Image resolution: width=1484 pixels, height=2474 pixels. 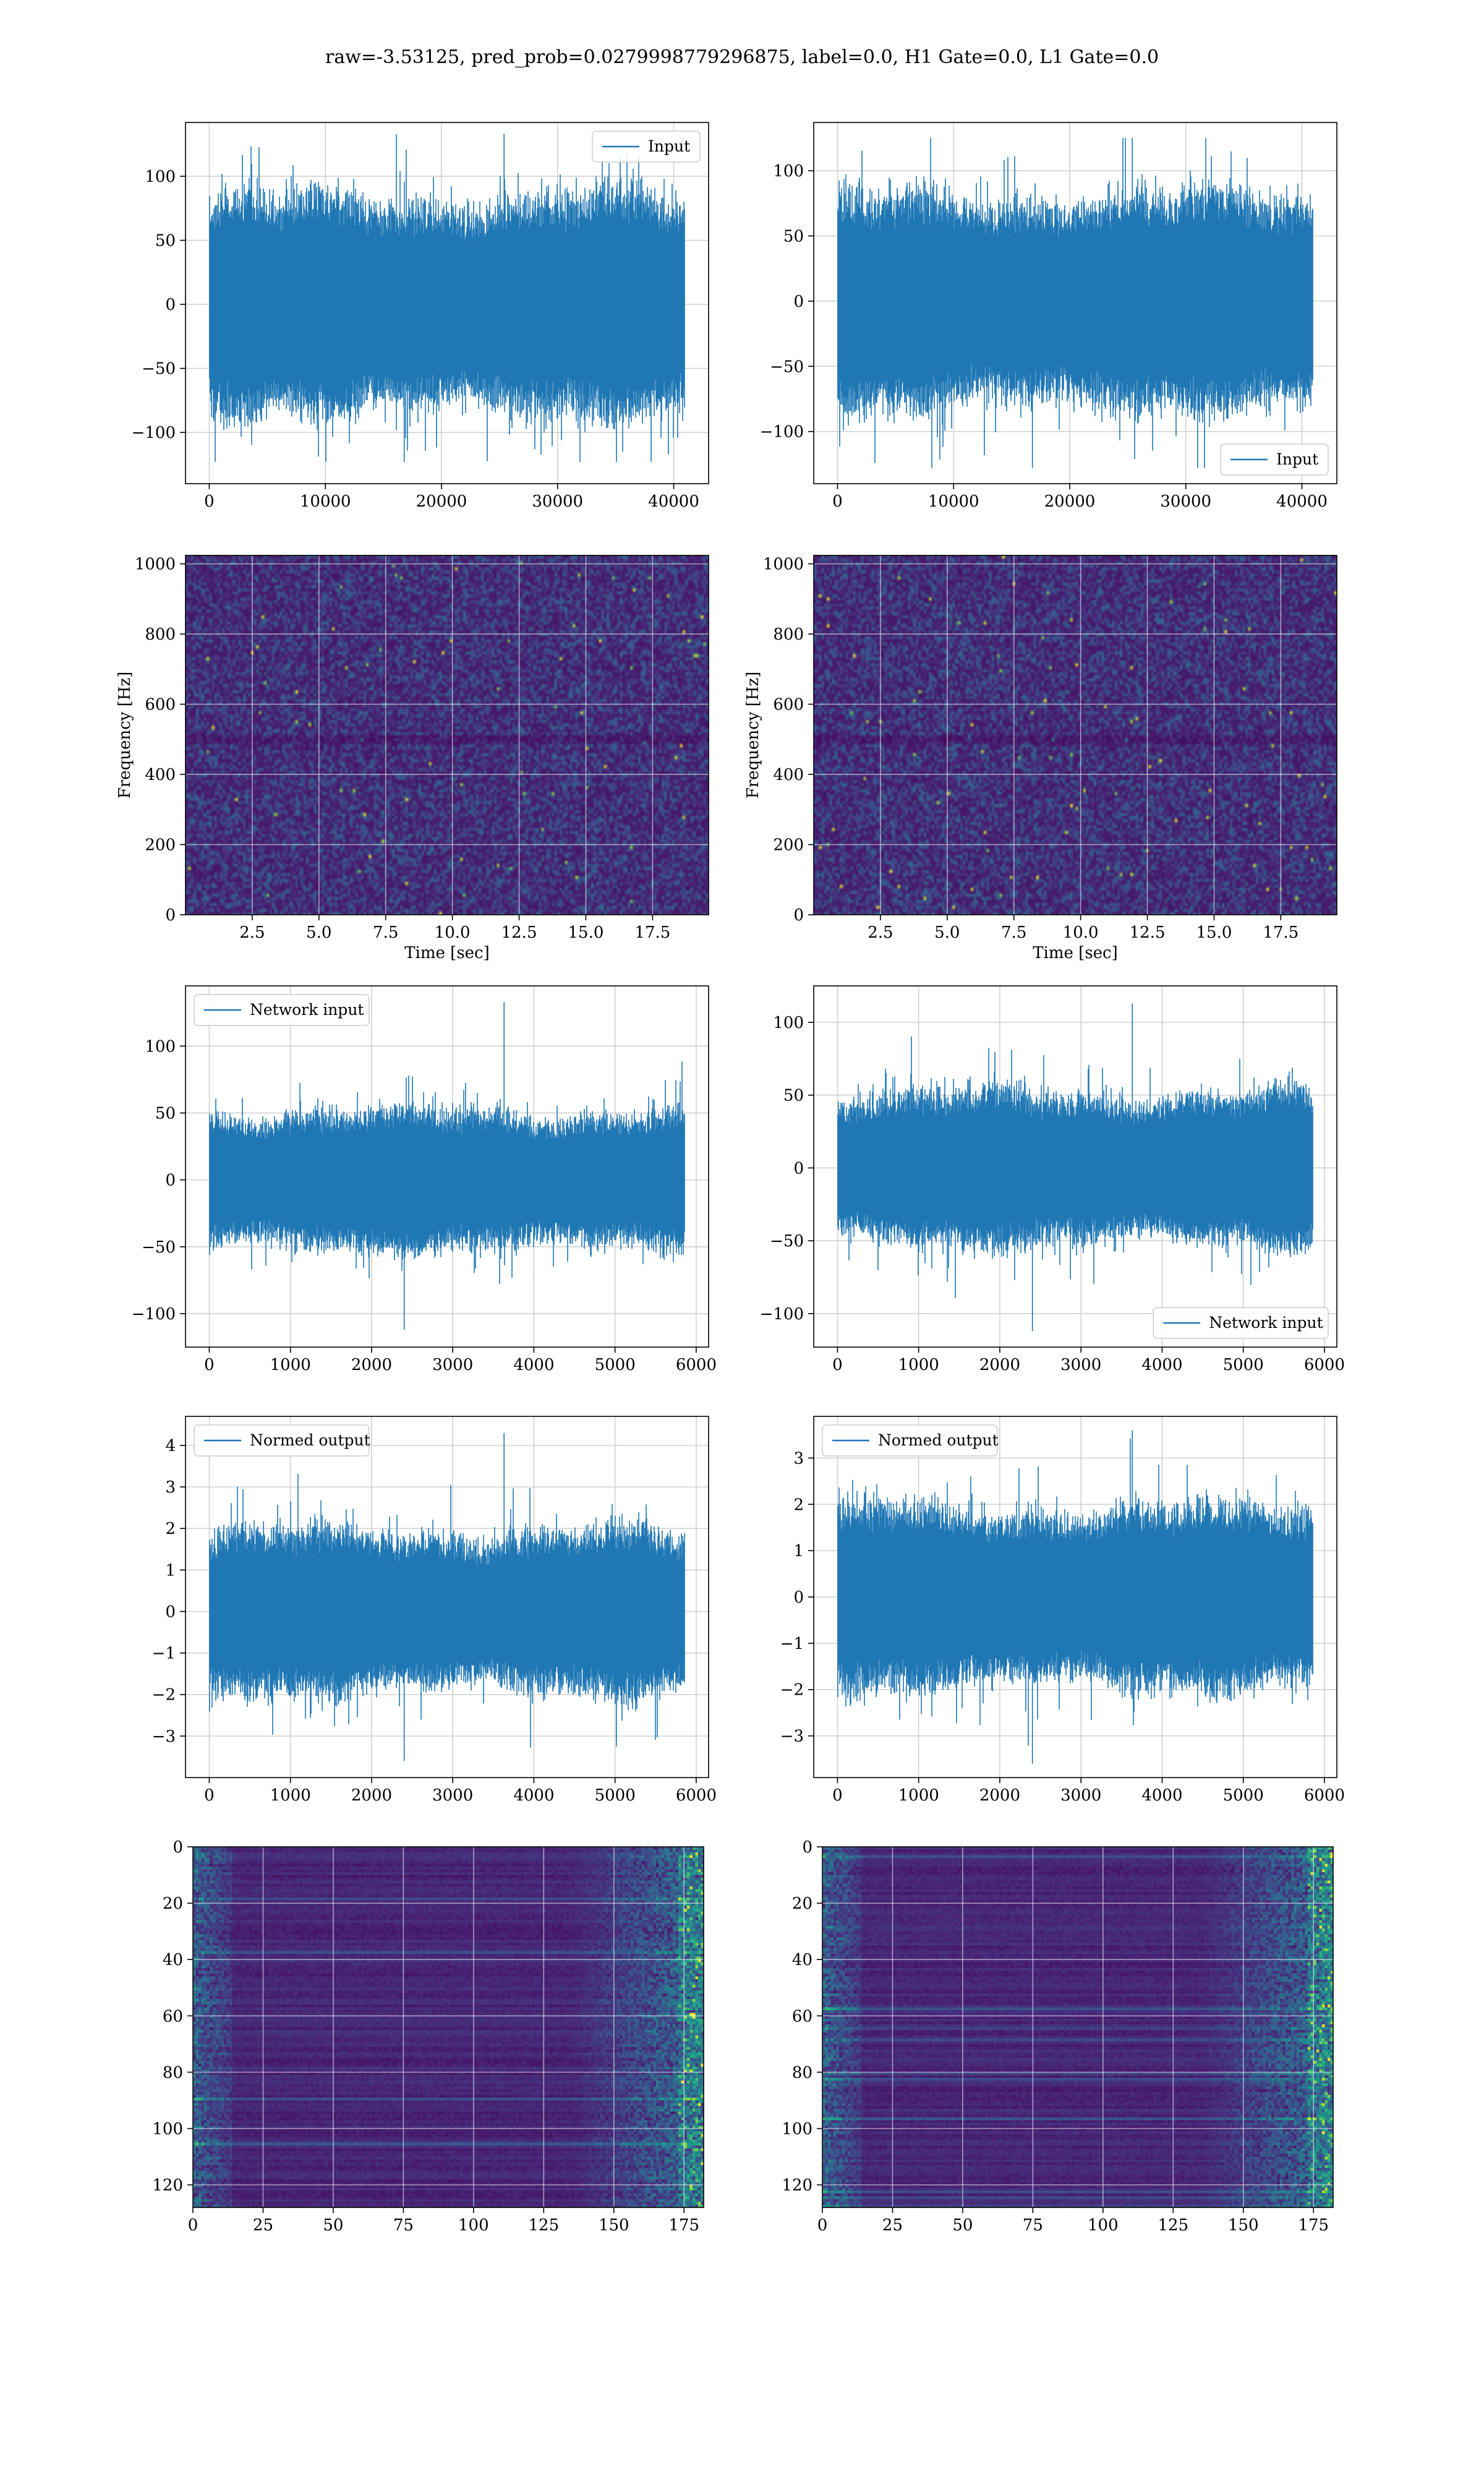 I want to click on x-tick-label: 40000, so click(x=1302, y=501).